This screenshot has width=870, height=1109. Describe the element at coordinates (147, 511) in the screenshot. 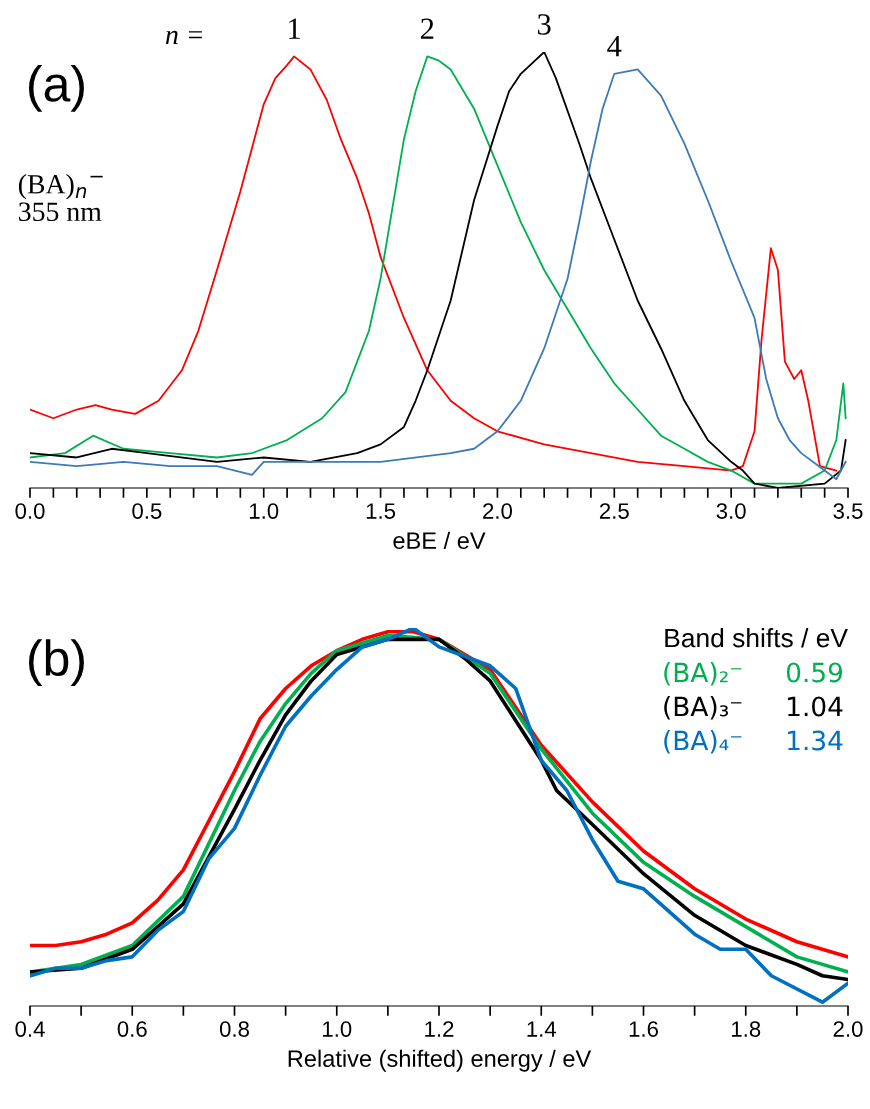

I see `x-tick-label: 0.5` at that location.